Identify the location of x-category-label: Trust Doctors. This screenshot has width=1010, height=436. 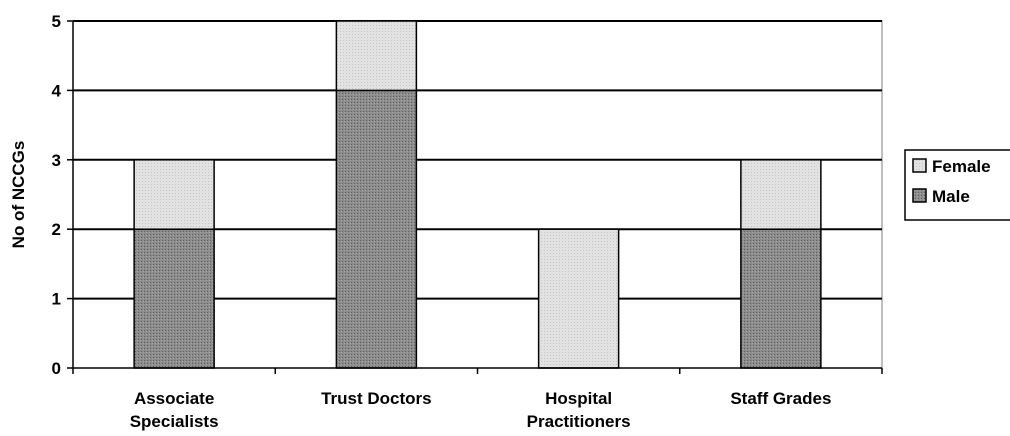
(376, 398).